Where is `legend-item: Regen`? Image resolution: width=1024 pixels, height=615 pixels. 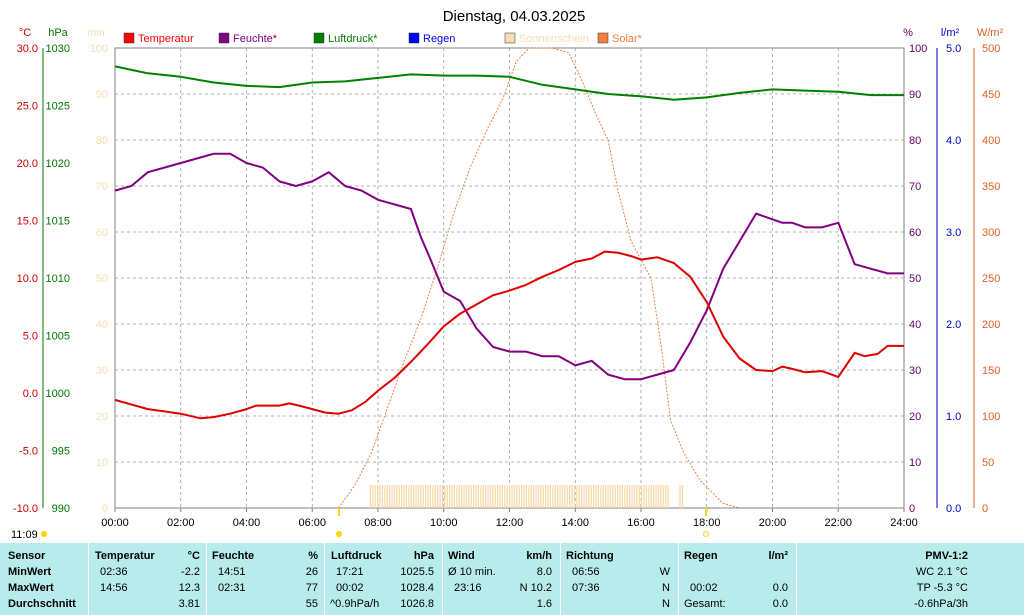
legend-item: Regen is located at coordinates (431, 38).